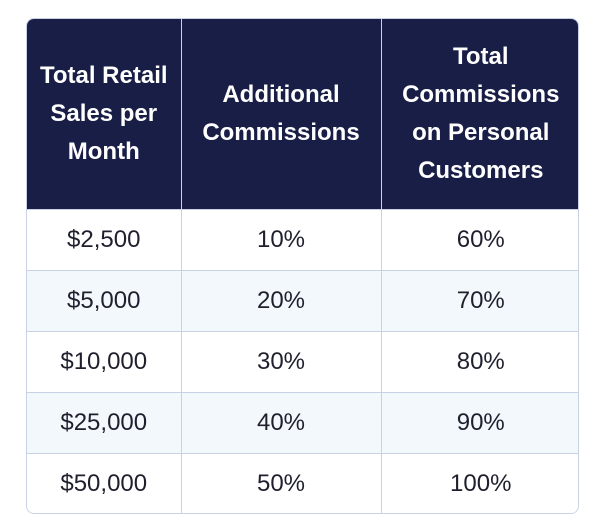 This screenshot has height=530, width=600. I want to click on table-row: $2,500 10% 60%, so click(302, 239).